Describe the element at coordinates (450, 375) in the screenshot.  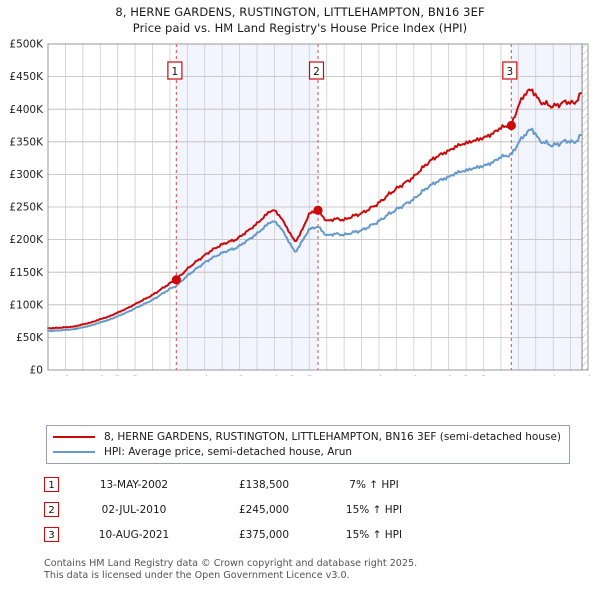
I see `svg-text: 2018` at that location.